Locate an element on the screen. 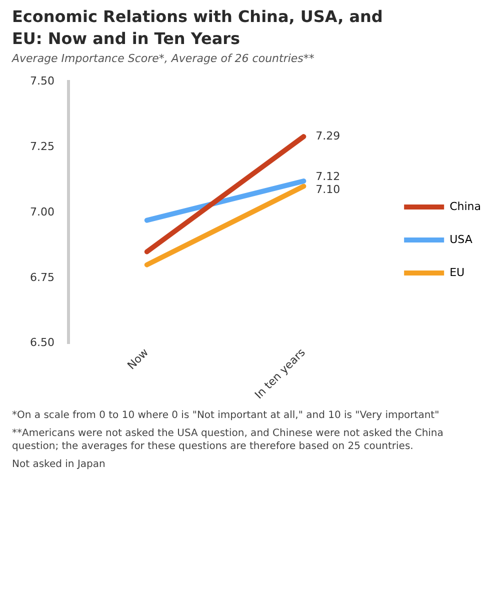 The image size is (501, 594). text: Not asked in Japan is located at coordinates (59, 464).